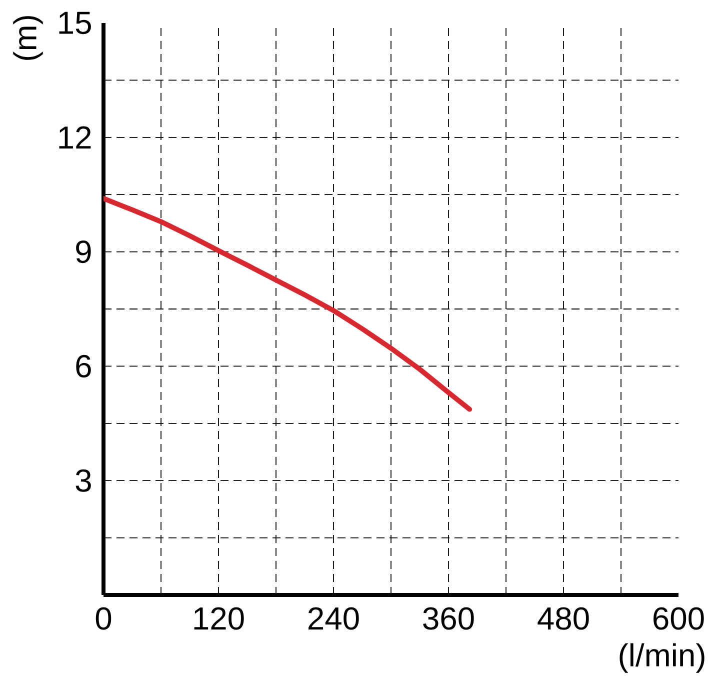 The image size is (724, 683). I want to click on x-axis-title: (l/min), so click(662, 658).